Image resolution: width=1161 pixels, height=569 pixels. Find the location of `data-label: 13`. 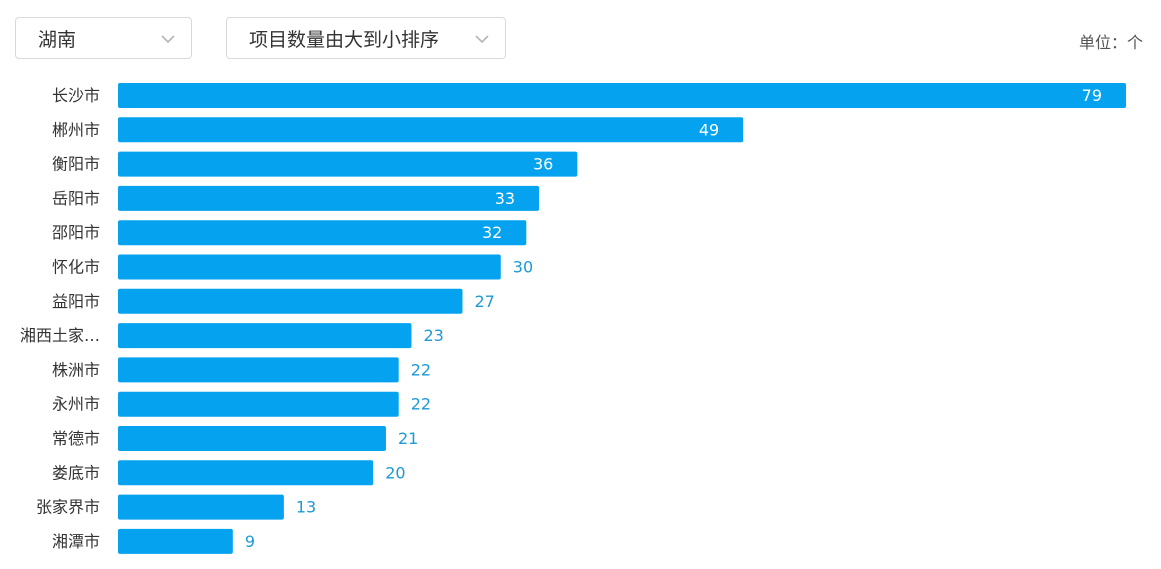

data-label: 13 is located at coordinates (306, 507).